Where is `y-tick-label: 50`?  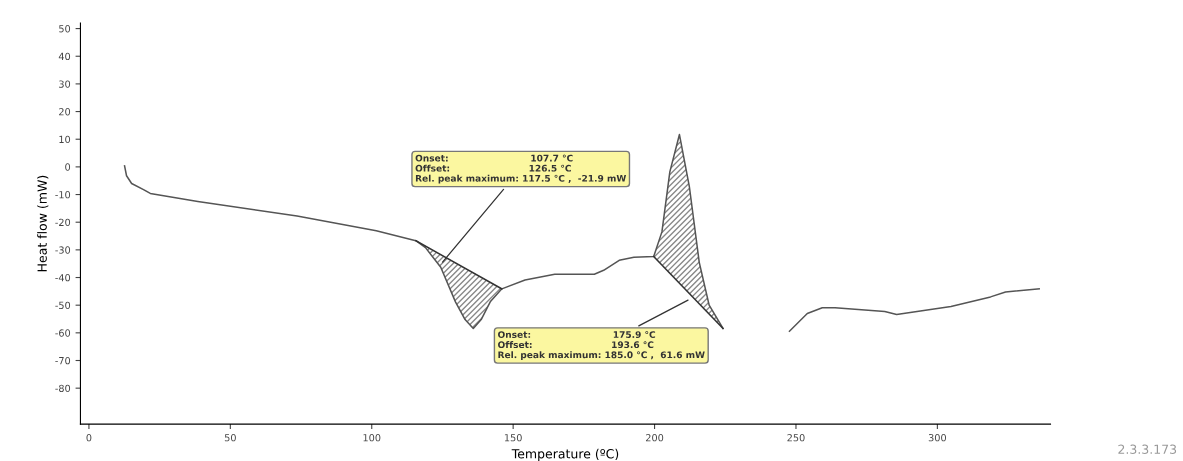
y-tick-label: 50 is located at coordinates (65, 29).